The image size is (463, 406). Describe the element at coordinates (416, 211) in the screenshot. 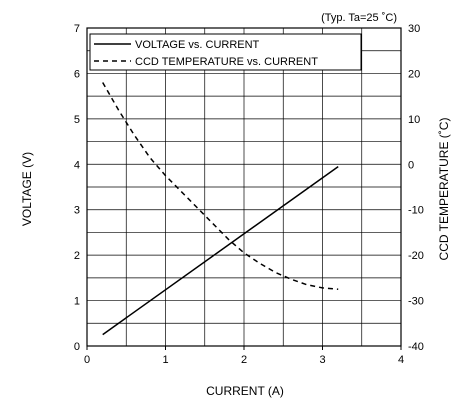

I see `y-right-tick-label: -10` at that location.